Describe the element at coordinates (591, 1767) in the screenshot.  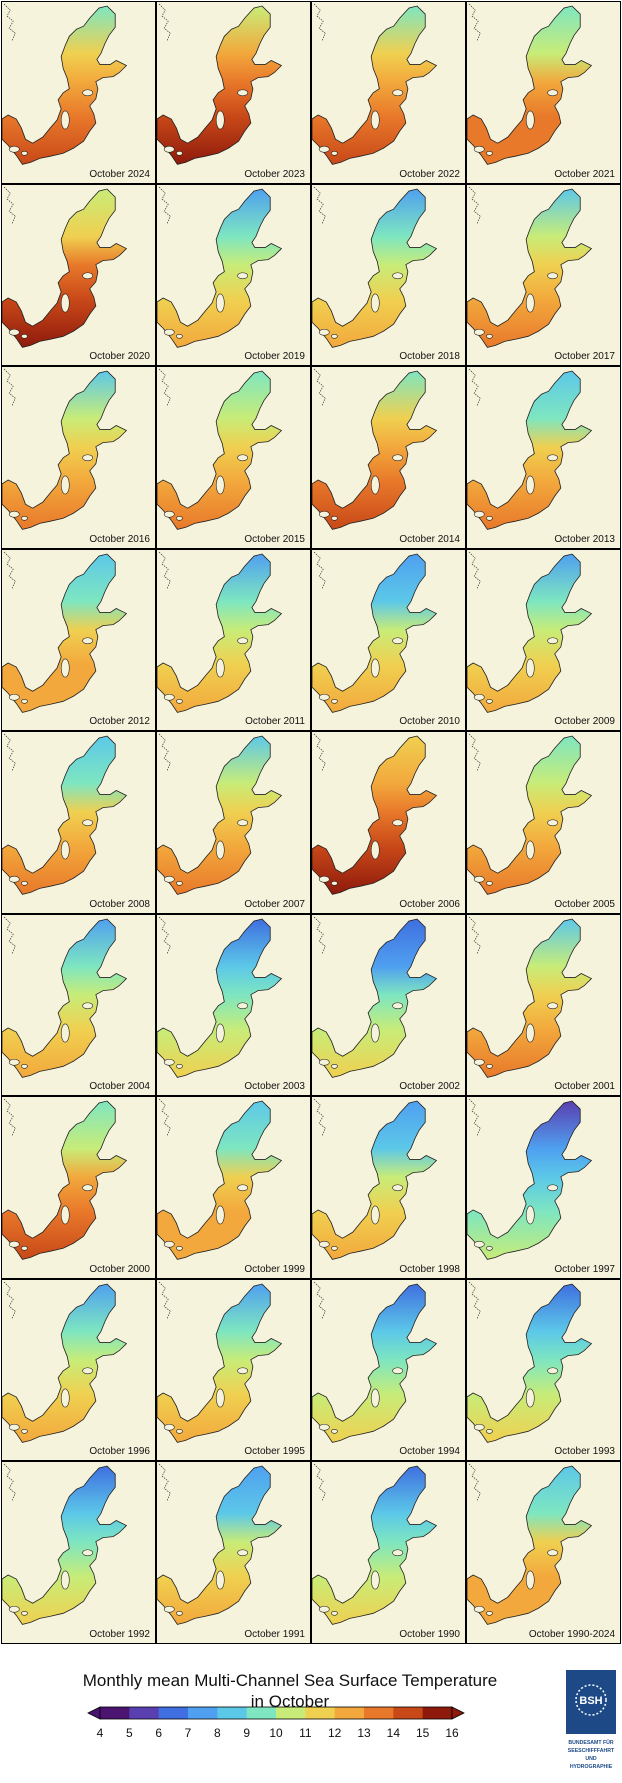
I see `logo-line-4: HYDROGRAPHIE` at that location.